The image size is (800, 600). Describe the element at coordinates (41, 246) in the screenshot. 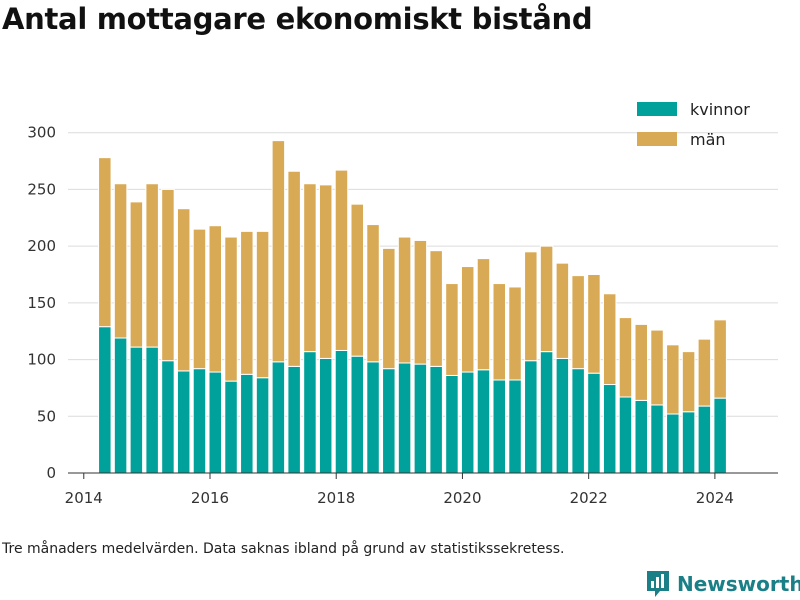

I see `y-tick-label: 200` at that location.